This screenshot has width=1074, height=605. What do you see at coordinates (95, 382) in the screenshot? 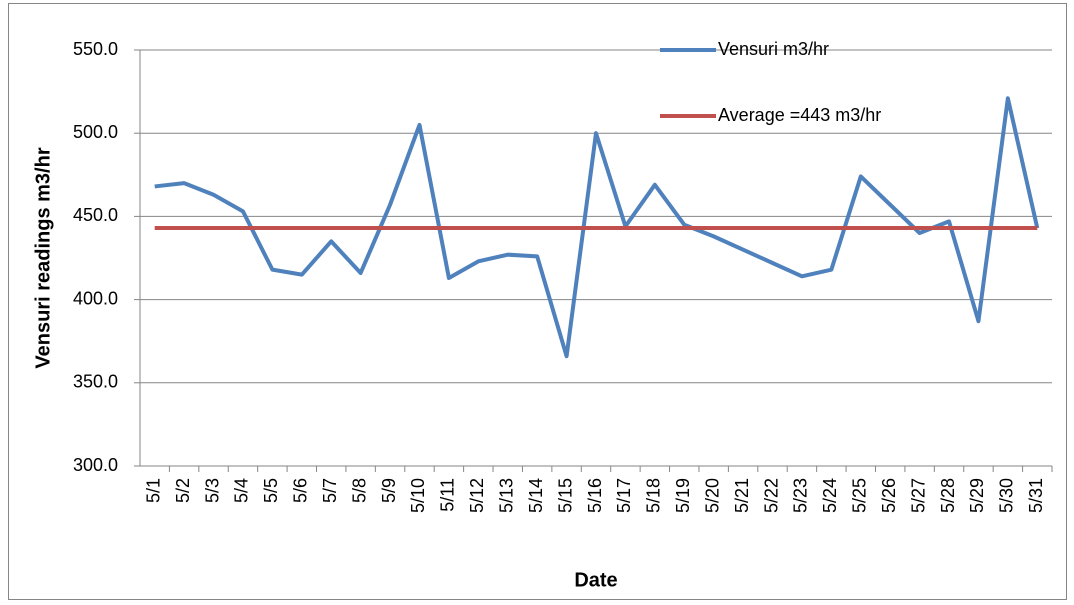
I see `y-tick-label: 350.0` at bounding box center [95, 382].